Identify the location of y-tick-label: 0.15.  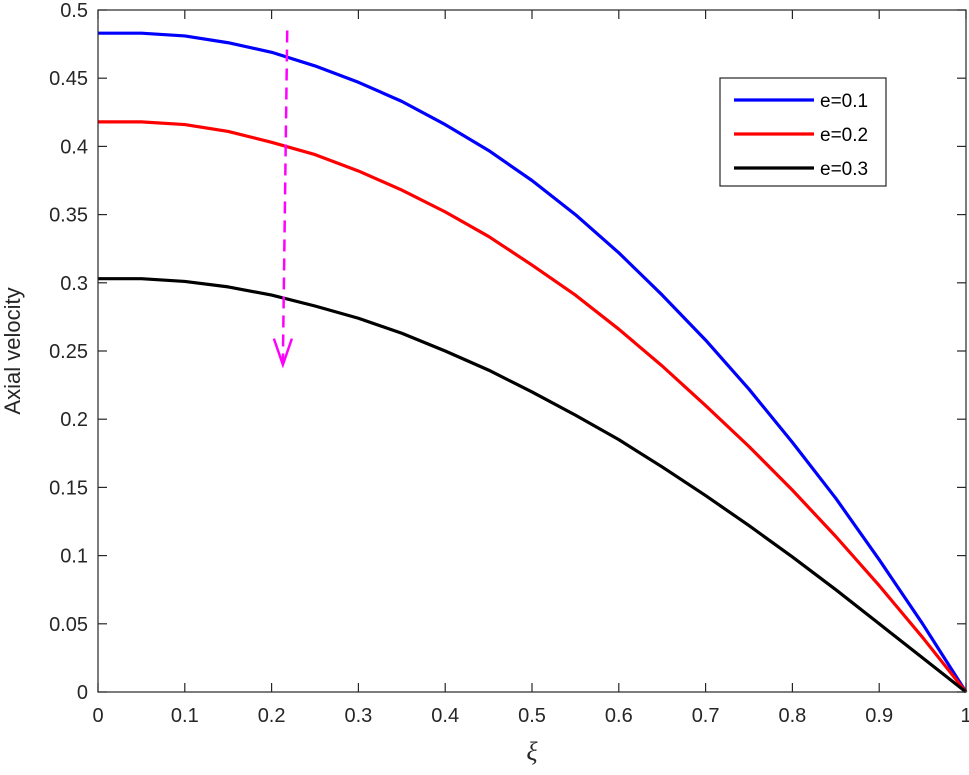
(68, 488).